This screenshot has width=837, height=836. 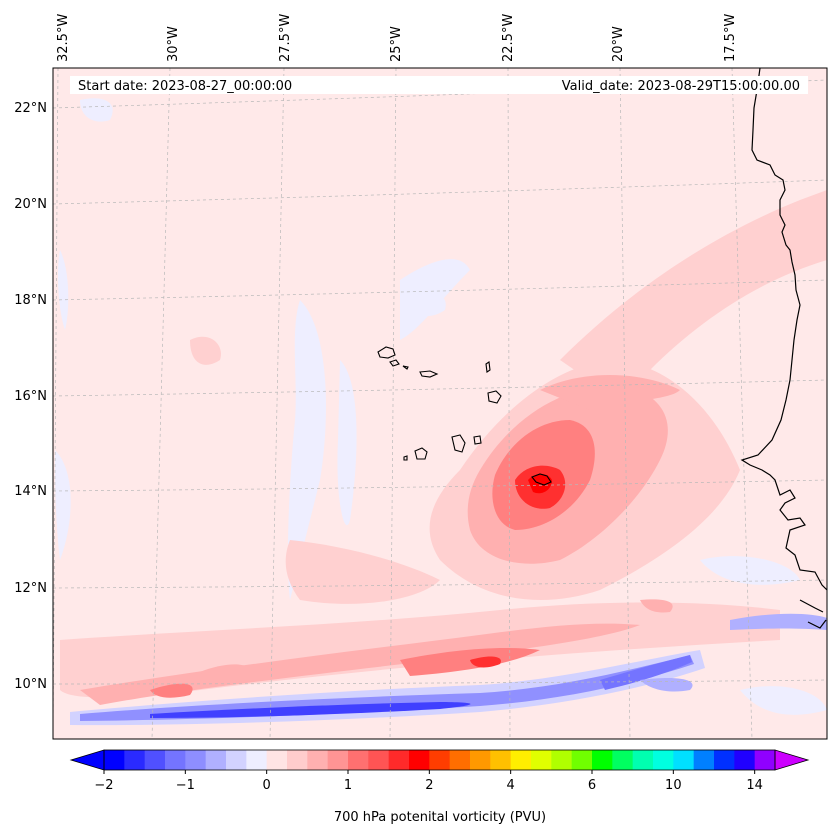 What do you see at coordinates (439, 85) in the screenshot?
I see `date-banner` at bounding box center [439, 85].